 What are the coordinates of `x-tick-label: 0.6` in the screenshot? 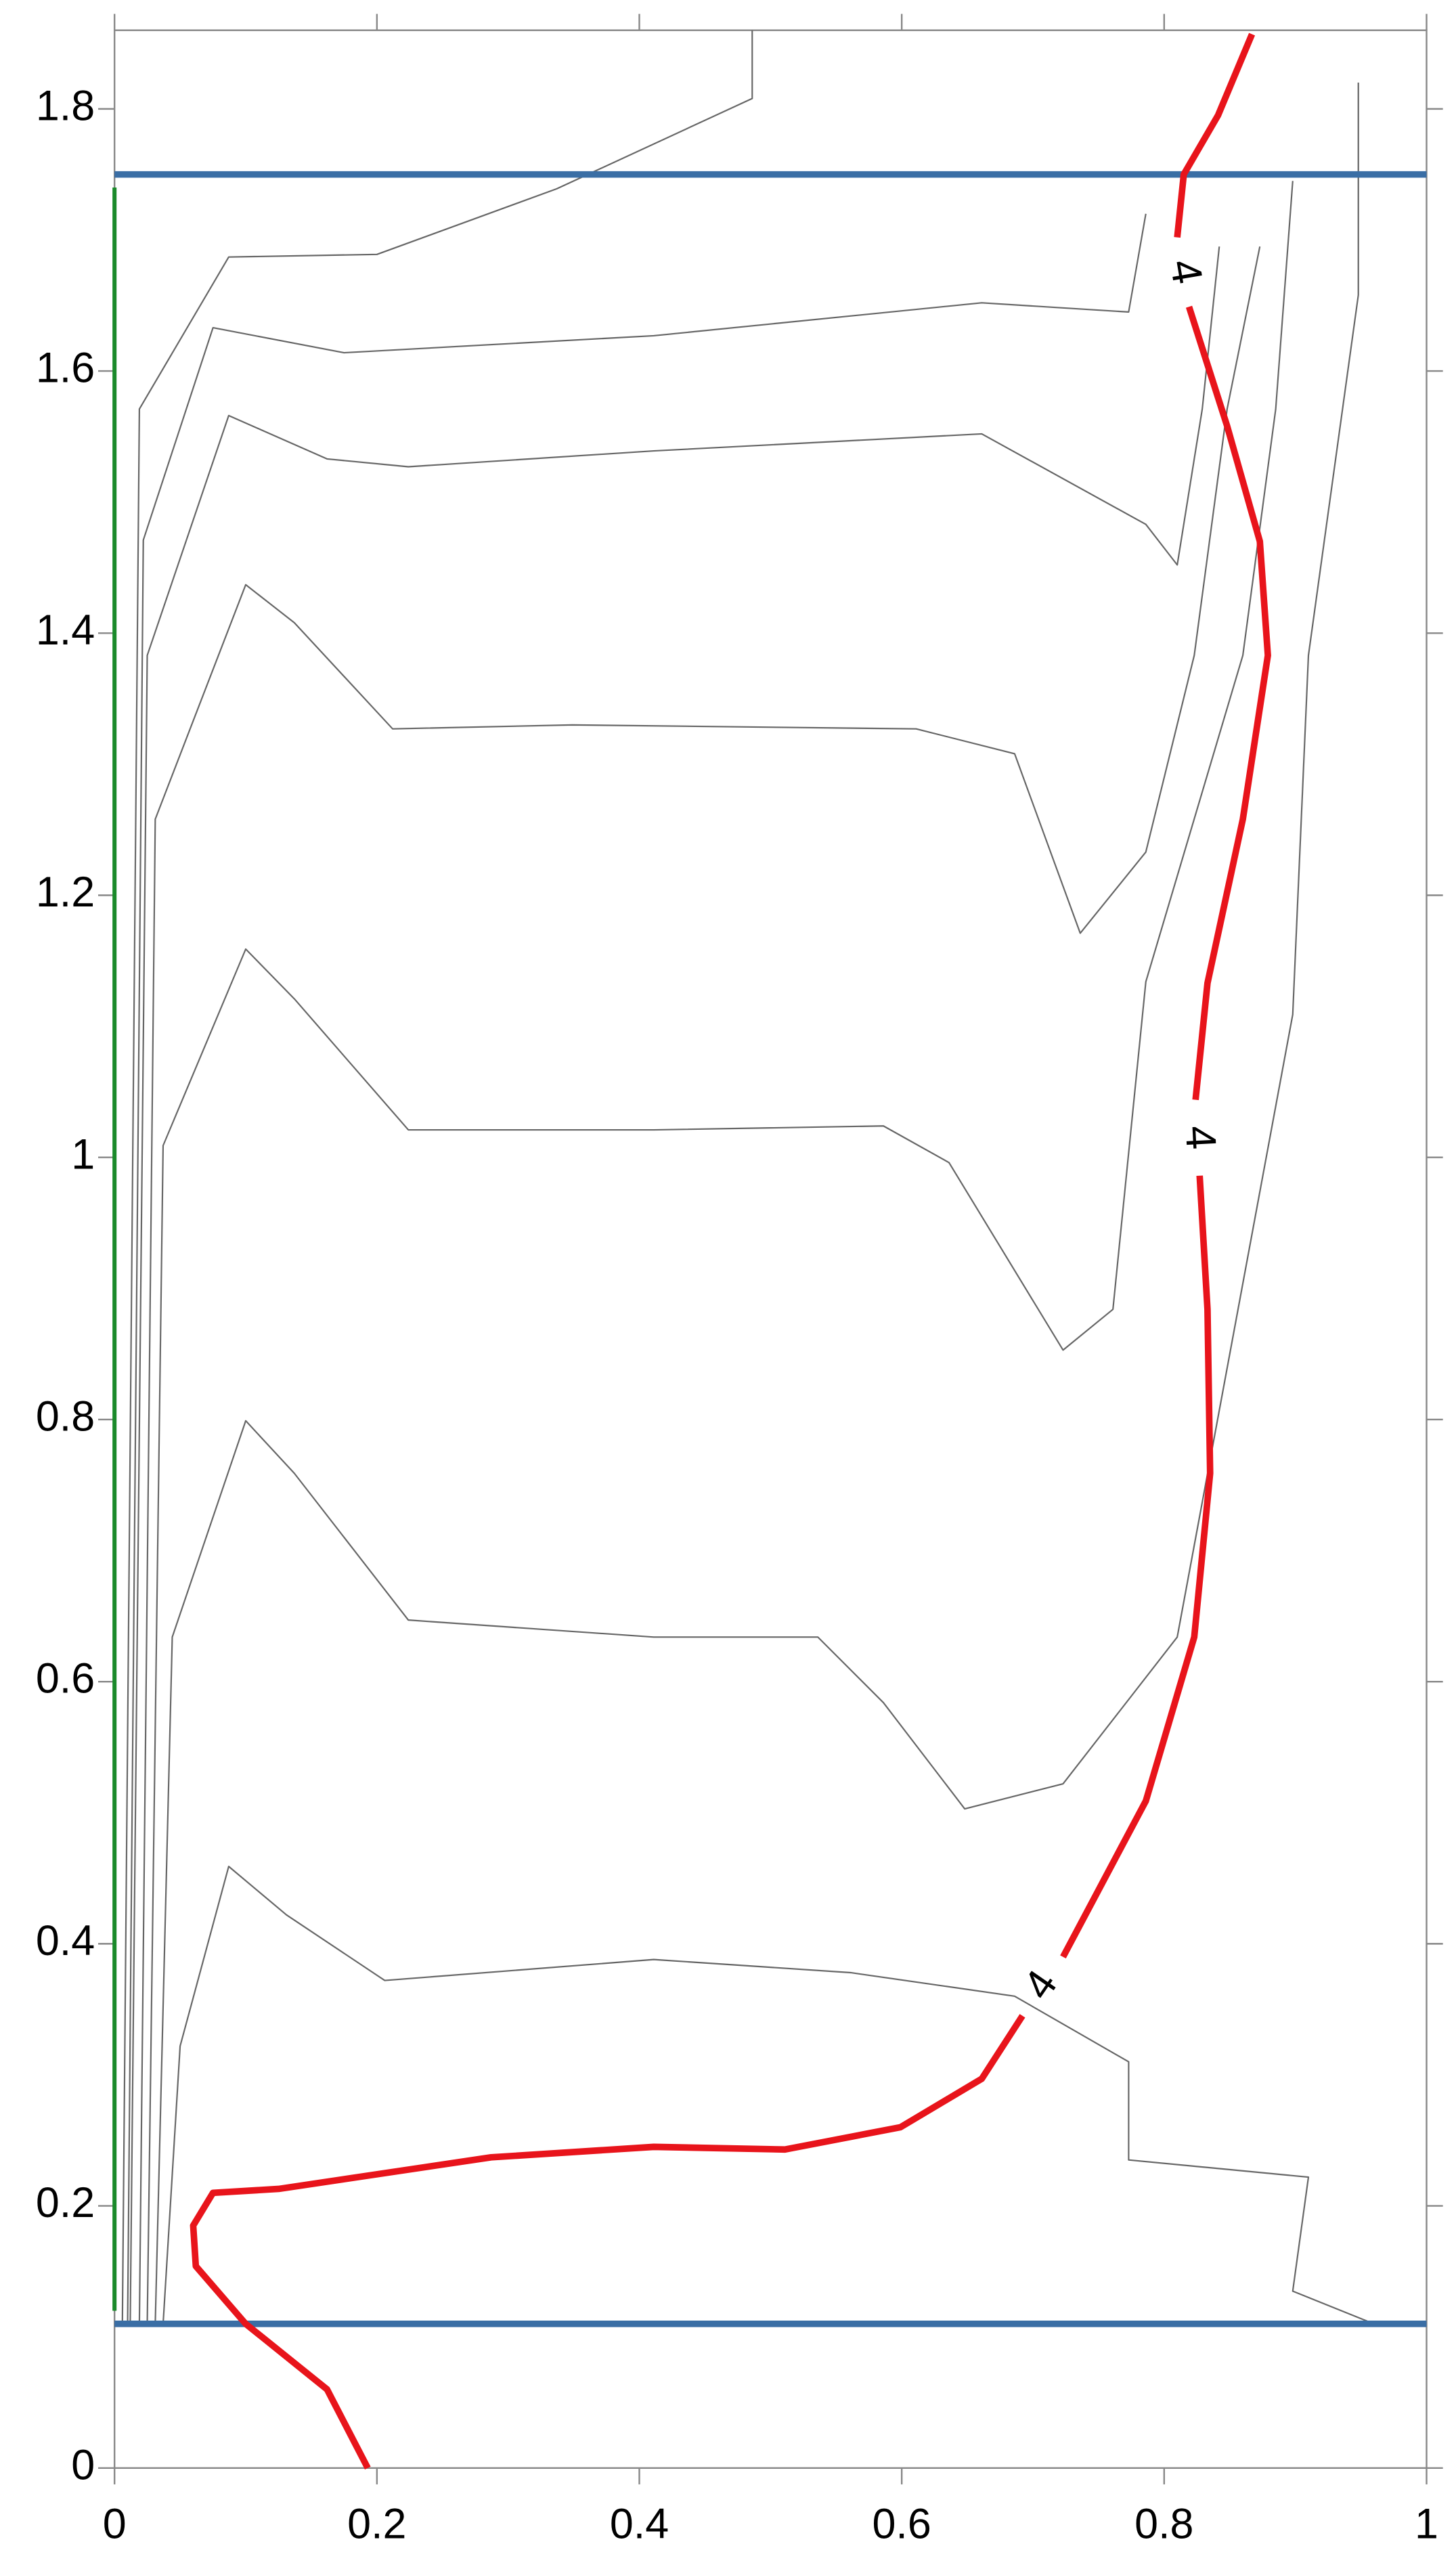 It's located at (901, 2523).